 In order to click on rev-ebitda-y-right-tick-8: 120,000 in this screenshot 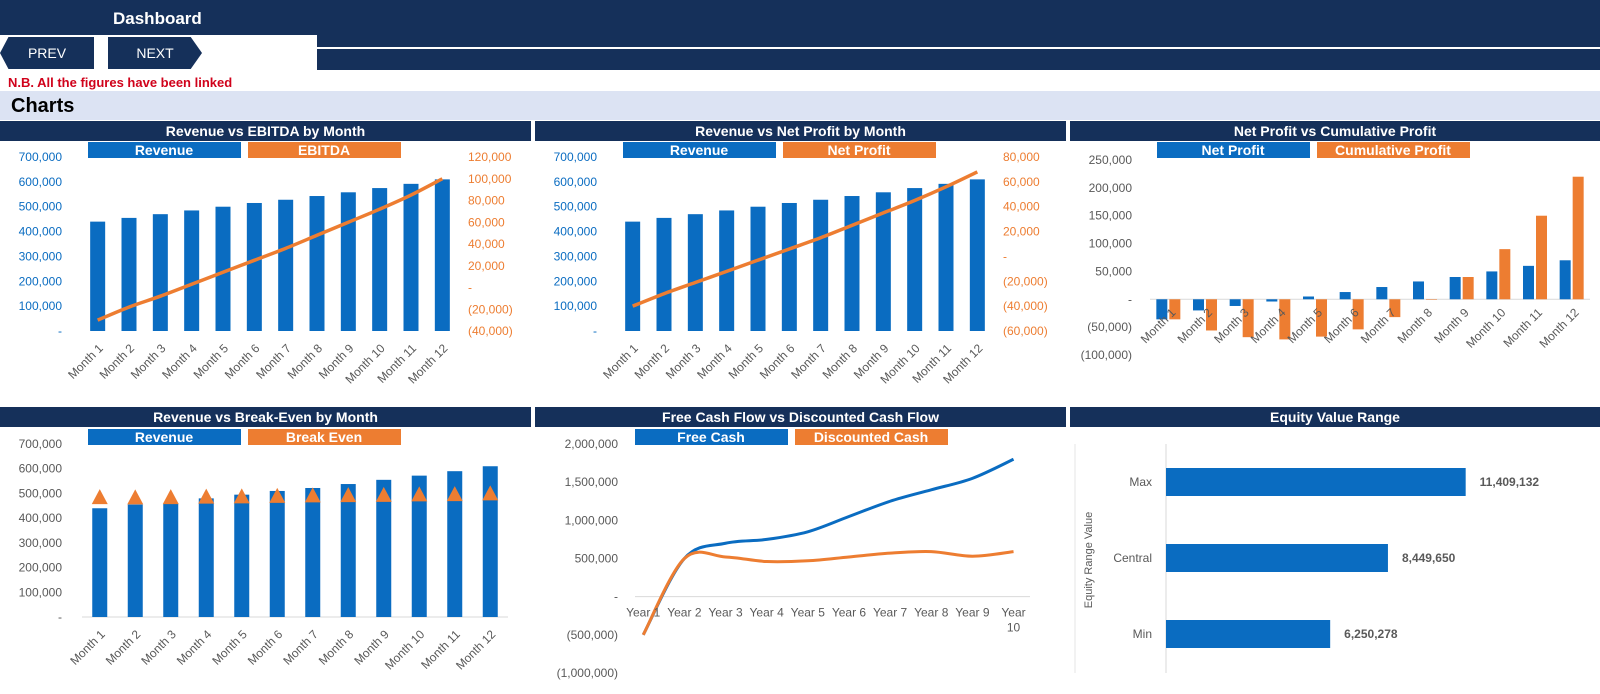, I will do `click(490, 157)`.